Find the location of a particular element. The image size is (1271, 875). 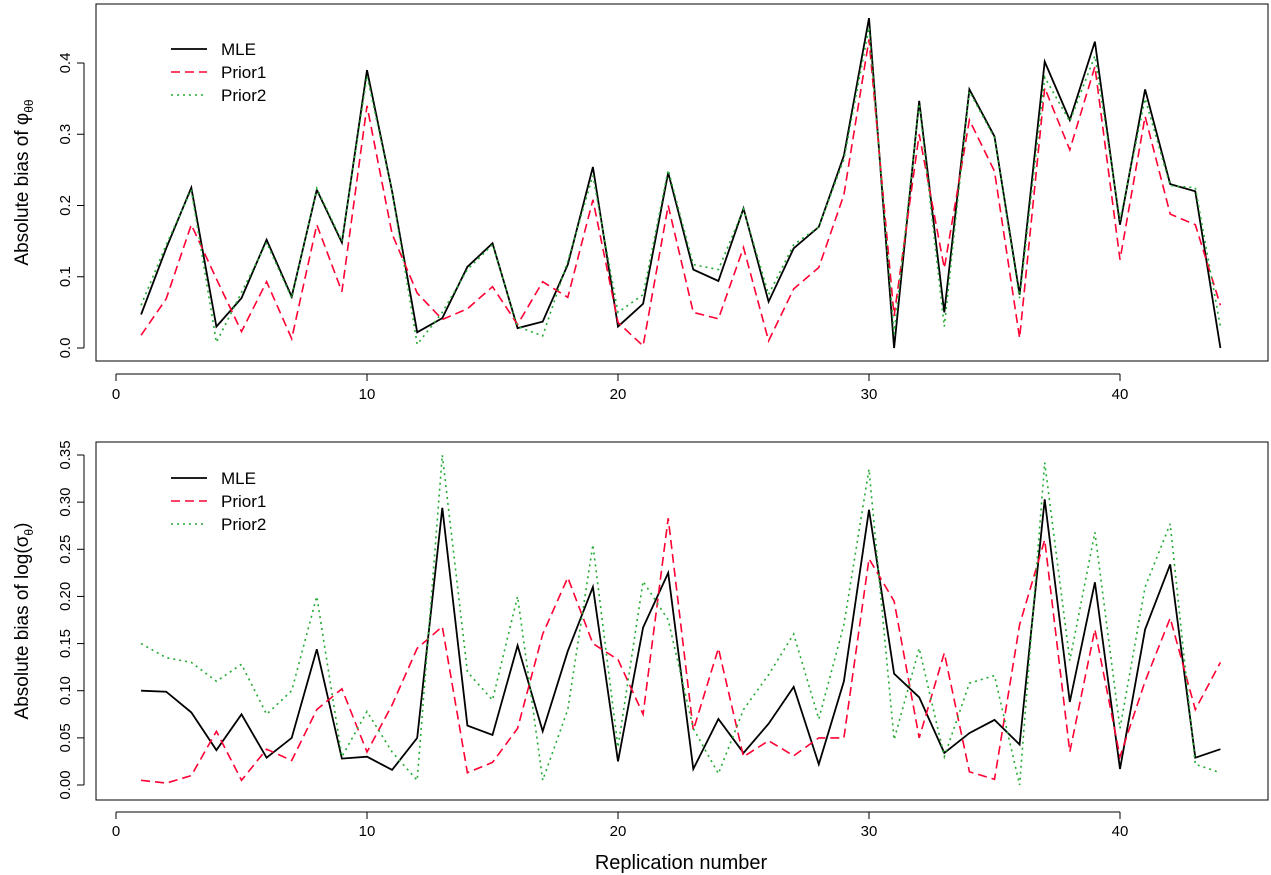

figure-x-axis-label: Replication number is located at coordinates (681, 863).